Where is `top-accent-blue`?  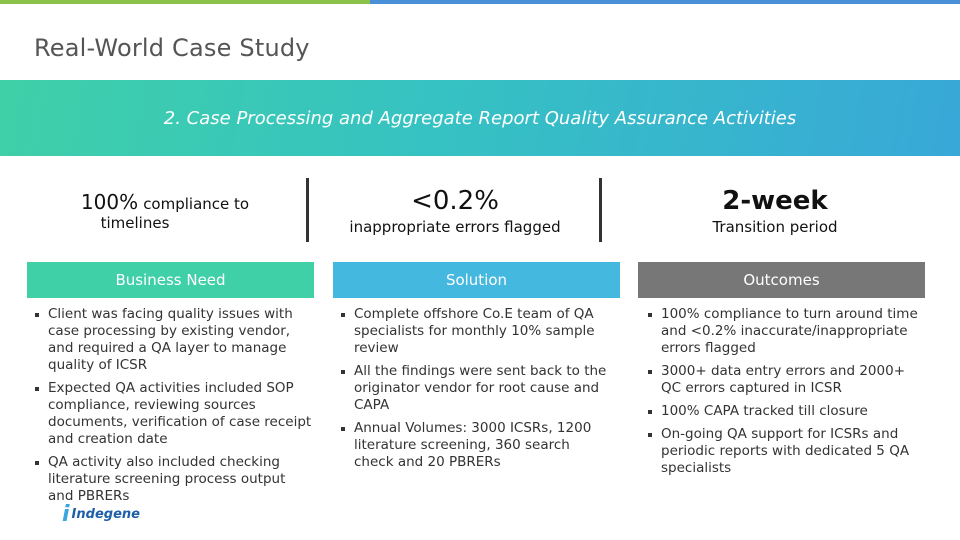
top-accent-blue is located at coordinates (665, 2).